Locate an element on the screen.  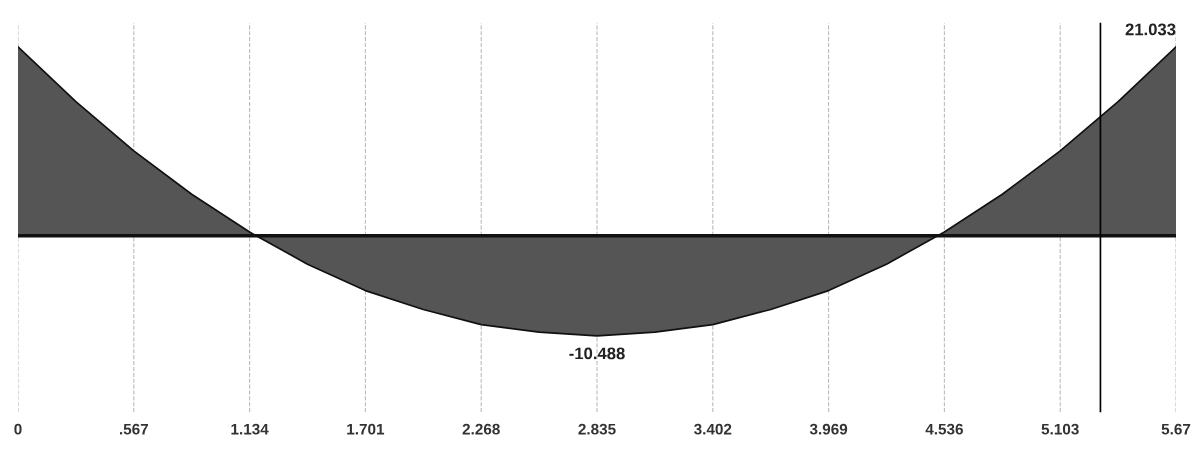
x-tick-label: 2.268 is located at coordinates (481, 429).